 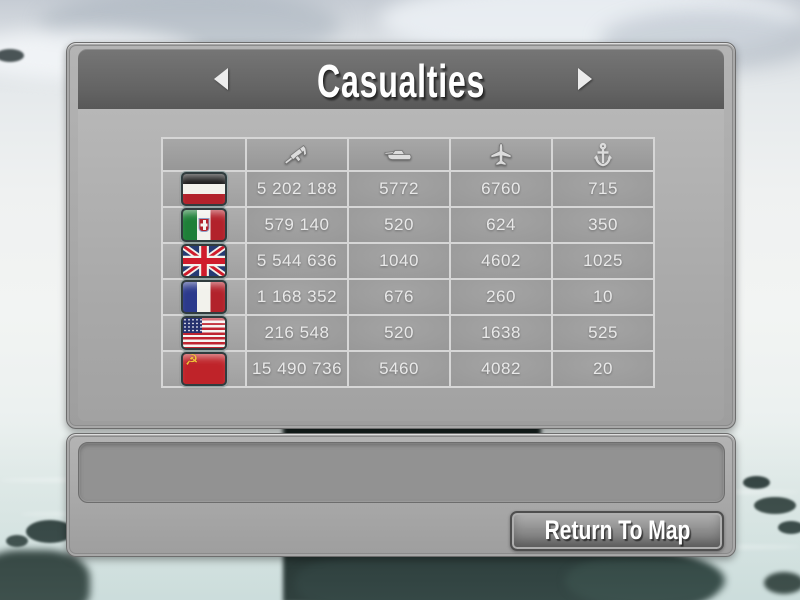 What do you see at coordinates (603, 225) in the screenshot?
I see `ship-casualties: 350` at bounding box center [603, 225].